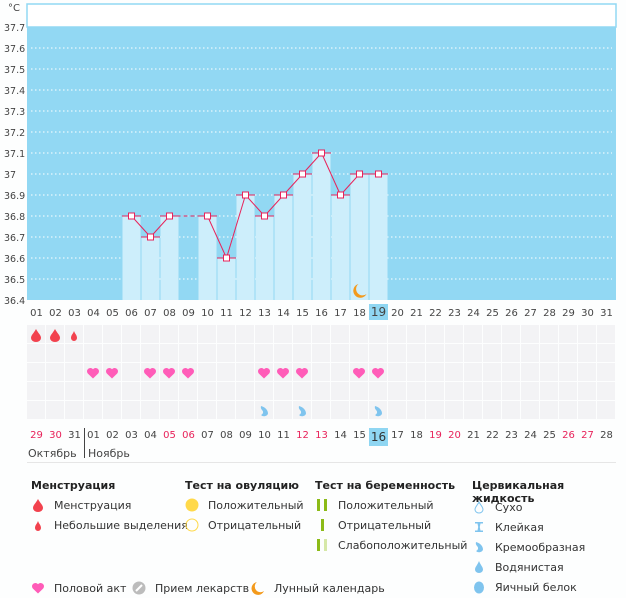 The image size is (626, 598). I want to click on calendar-day-label: 08, so click(226, 435).